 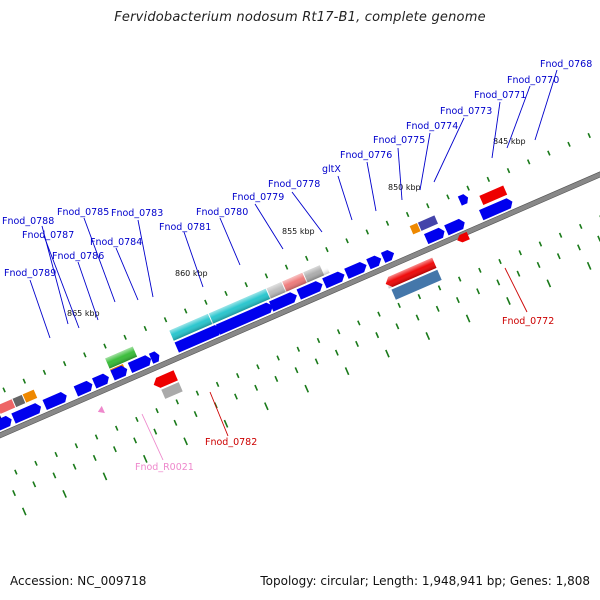 What do you see at coordinates (366, 155) in the screenshot?
I see `label-fnod-0776: Fnod_0776` at bounding box center [366, 155].